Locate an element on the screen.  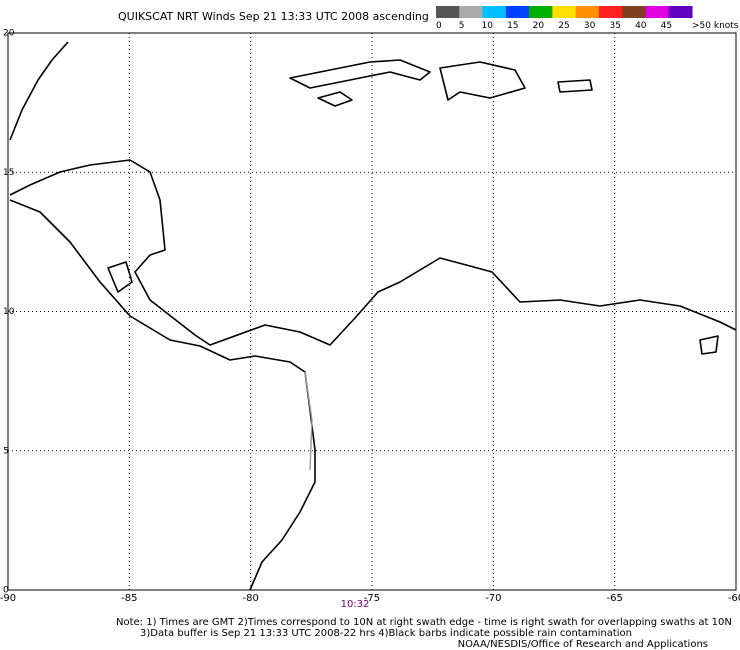
legend: 0 5 10 15 20 25 30 35 40 45 >50 knots is located at coordinates (587, 18).